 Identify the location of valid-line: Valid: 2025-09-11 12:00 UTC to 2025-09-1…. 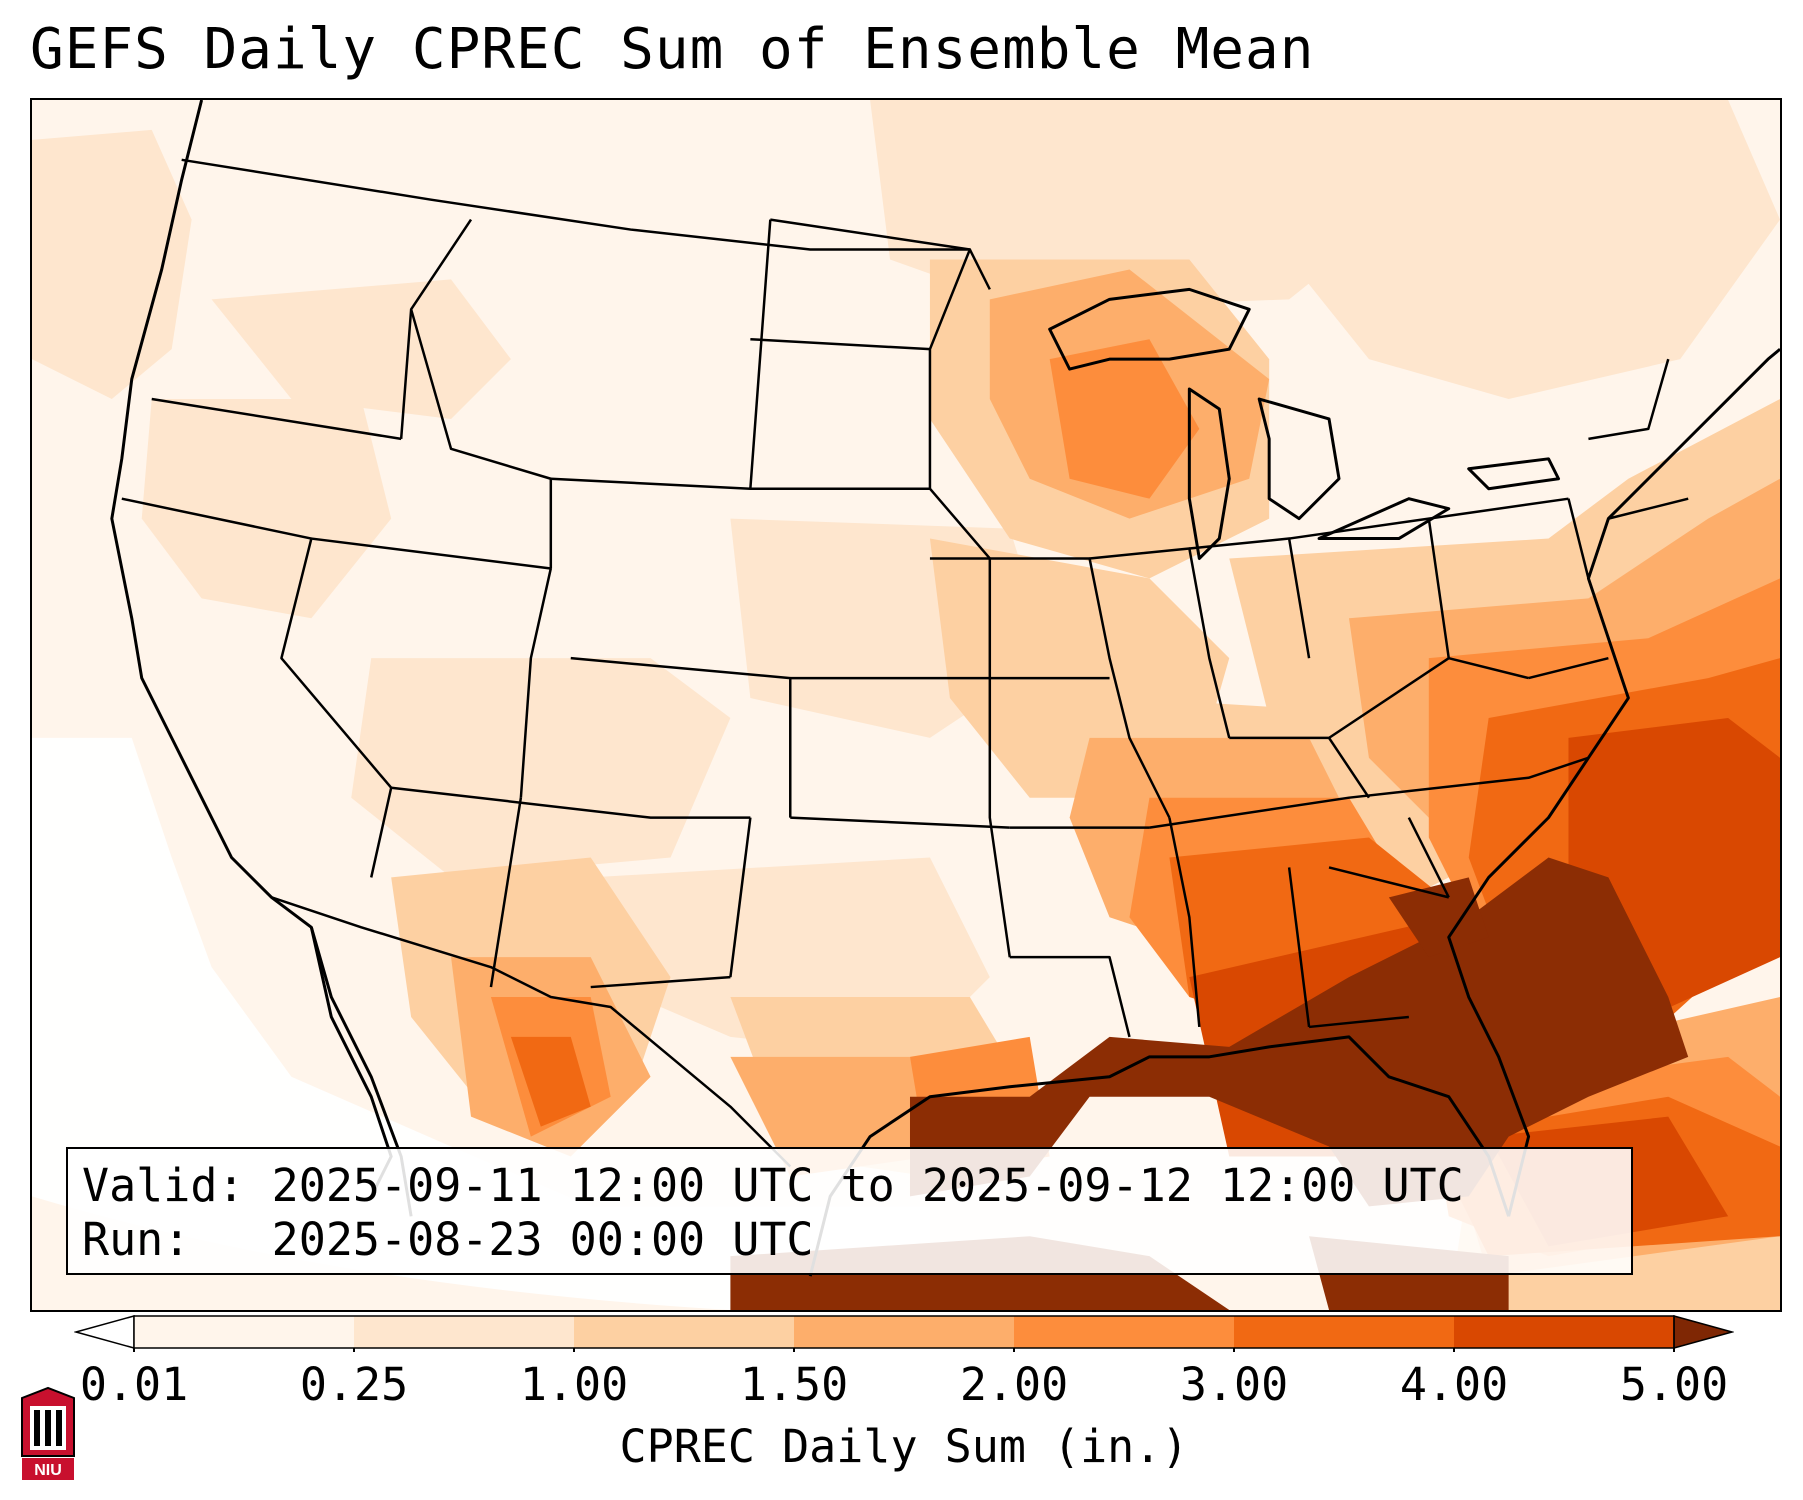
(773, 1185).